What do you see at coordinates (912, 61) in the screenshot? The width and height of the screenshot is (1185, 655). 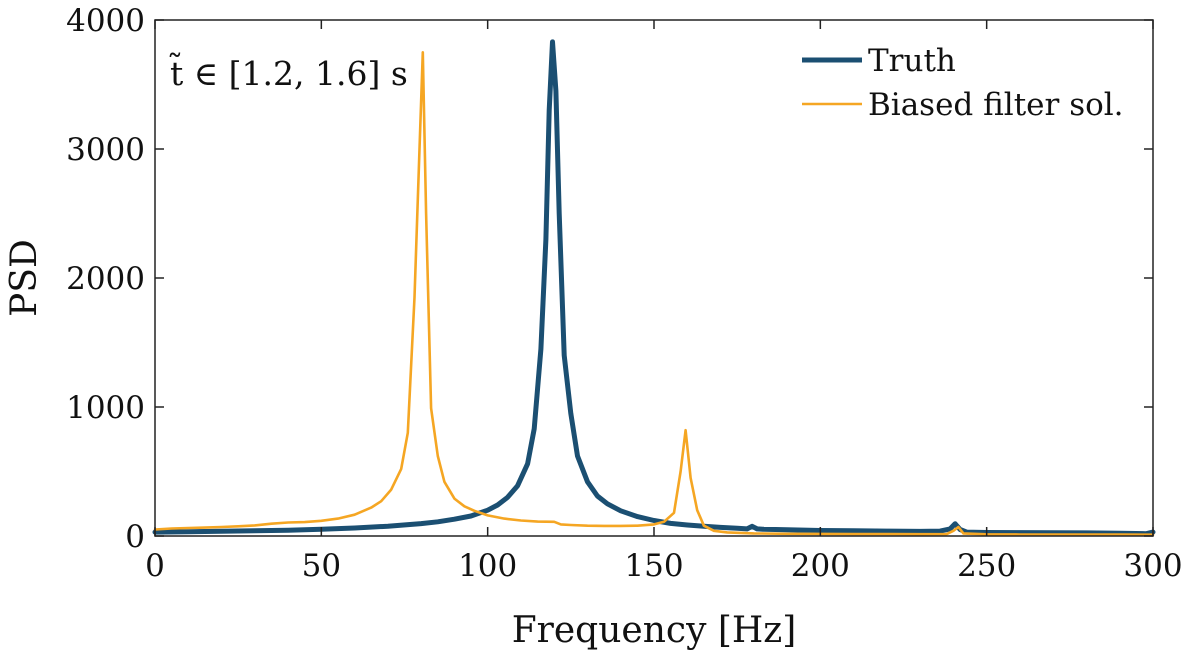 I see `legend-label-0: Truth` at bounding box center [912, 61].